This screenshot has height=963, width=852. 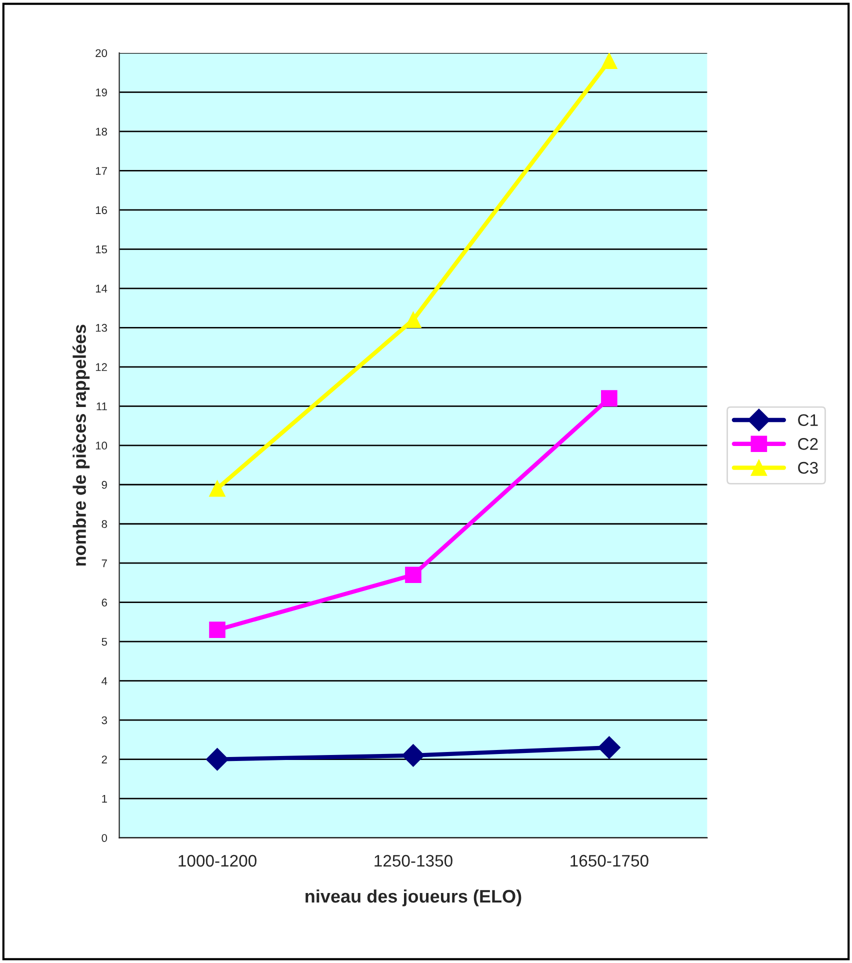 What do you see at coordinates (104, 484) in the screenshot?
I see `y-tick-label: 9` at bounding box center [104, 484].